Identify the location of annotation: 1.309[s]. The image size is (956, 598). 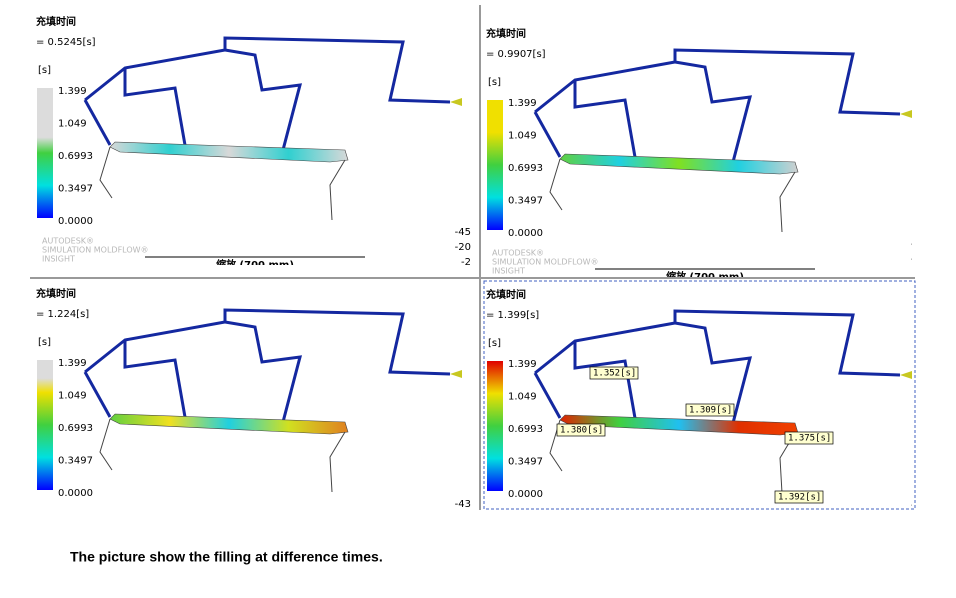
(710, 411).